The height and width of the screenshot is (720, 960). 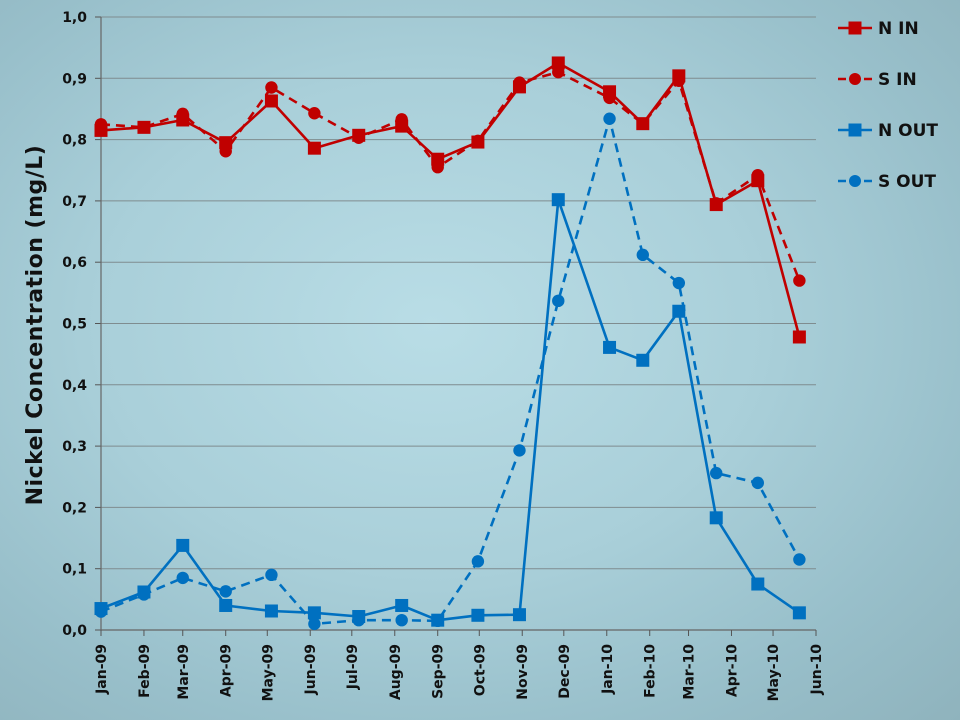 I want to click on x-tick-label: Aug-09, so click(x=396, y=672).